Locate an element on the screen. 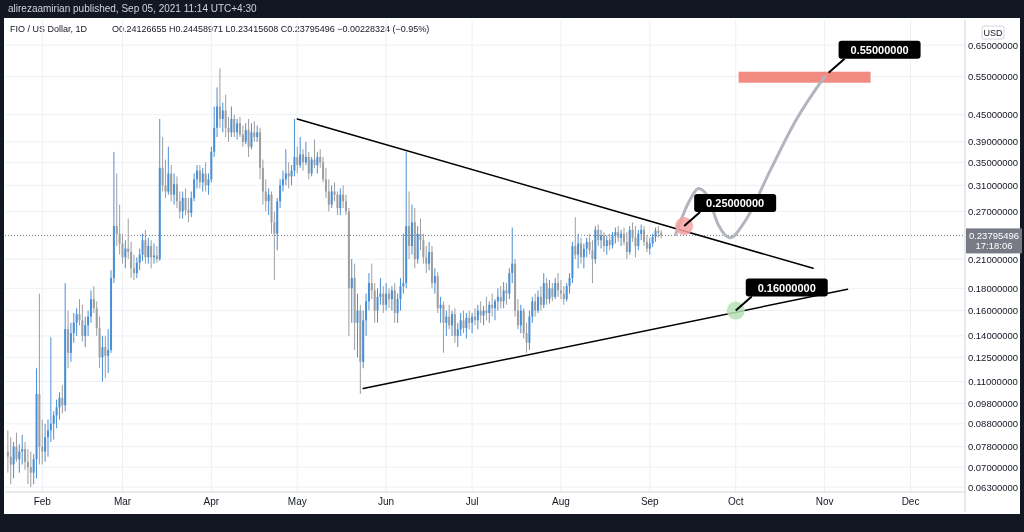 Image resolution: width=1024 pixels, height=532 pixels. y-tick-label: 0.27000000 is located at coordinates (993, 211).